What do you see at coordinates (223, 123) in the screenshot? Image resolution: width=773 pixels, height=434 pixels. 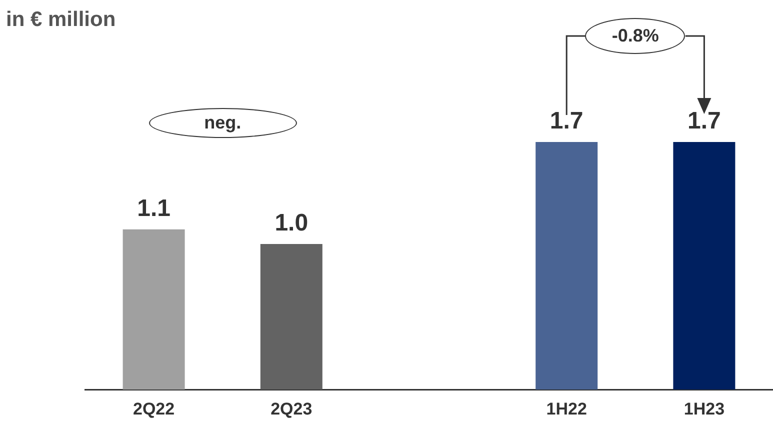 I see `text: neg.` at bounding box center [223, 123].